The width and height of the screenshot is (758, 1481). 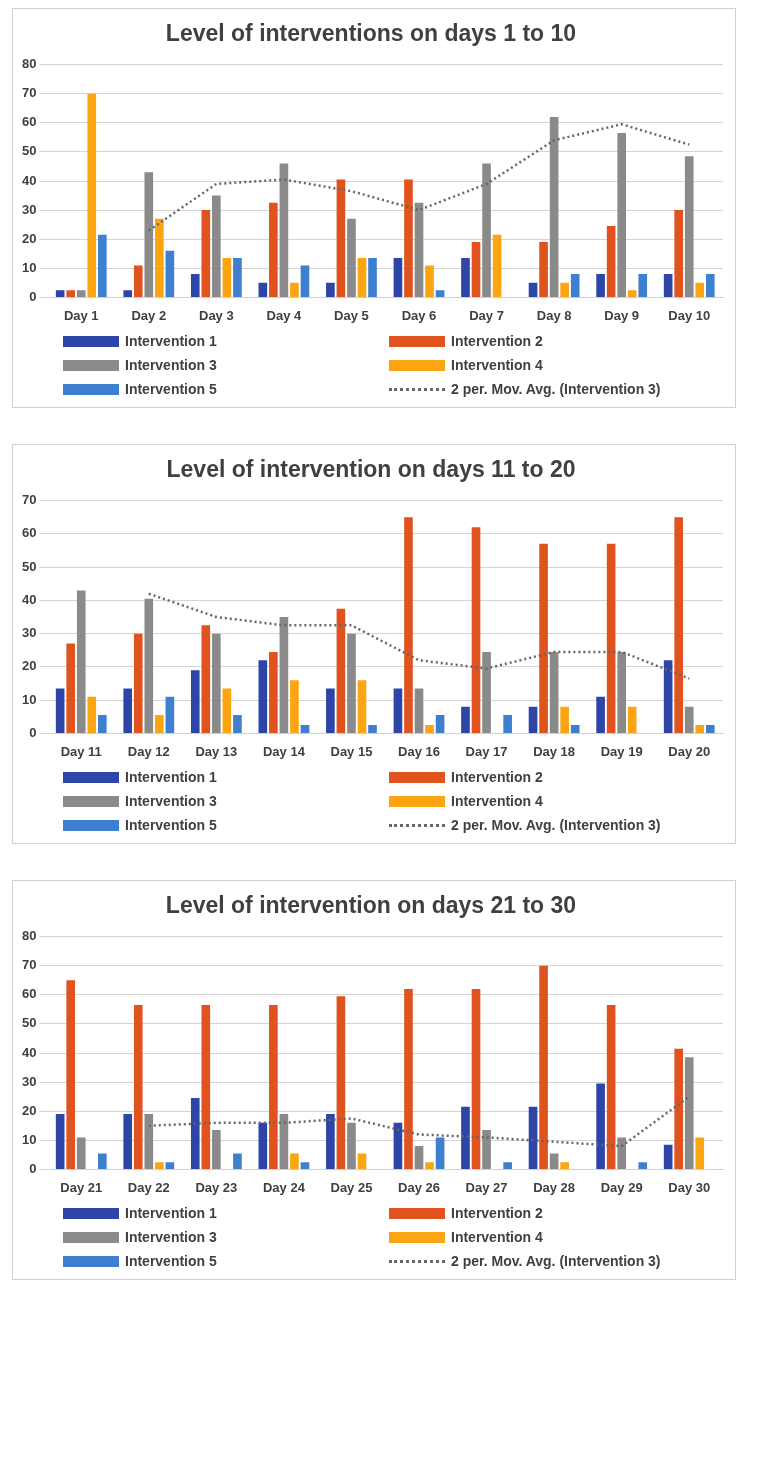 What do you see at coordinates (216, 315) in the screenshot?
I see `x-tick-label: Day 3` at bounding box center [216, 315].